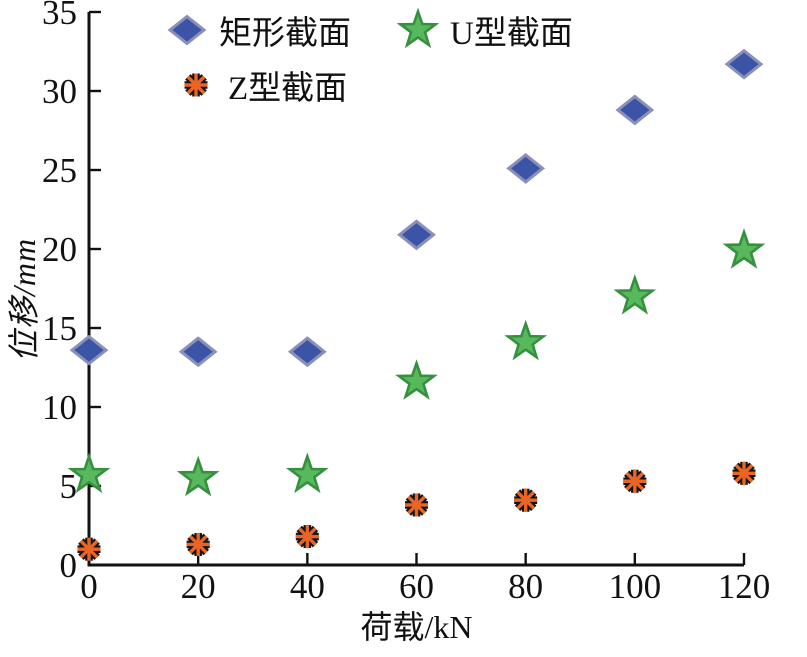  I want to click on y-tick-label: 5, so click(69, 486).